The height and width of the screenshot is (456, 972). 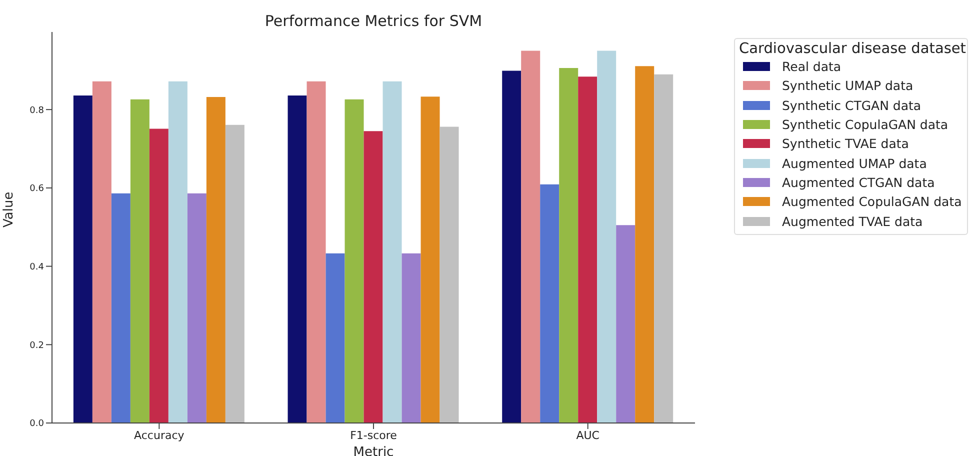 What do you see at coordinates (37, 345) in the screenshot?
I see `y-tick-label: 0.2` at bounding box center [37, 345].